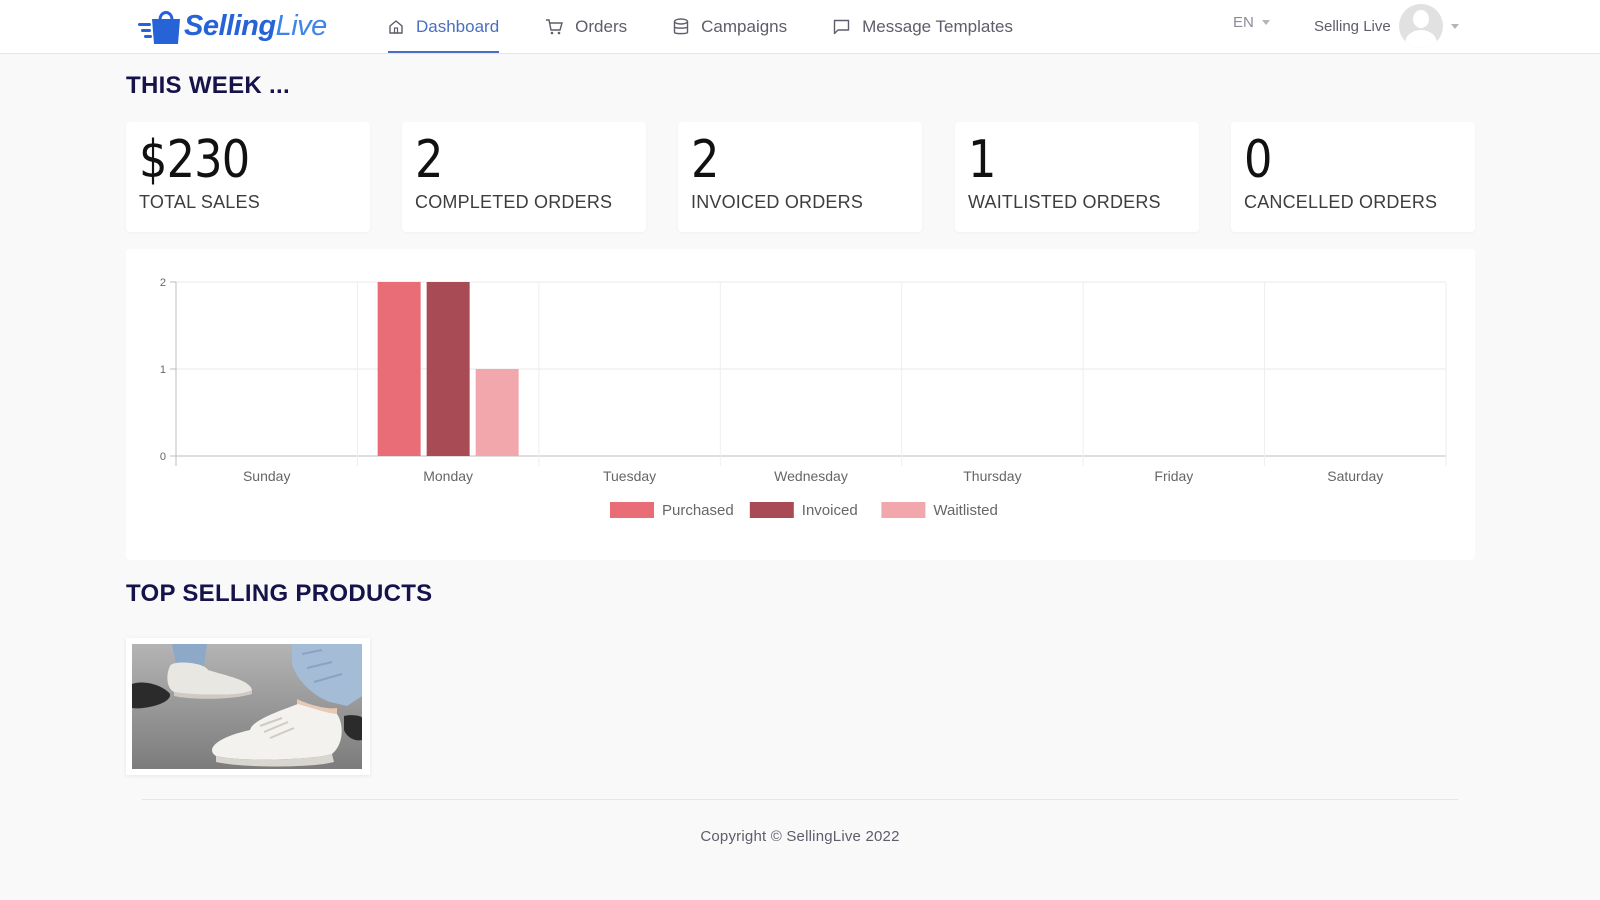  Describe the element at coordinates (1258, 160) in the screenshot. I see `stat-value: 0` at that location.